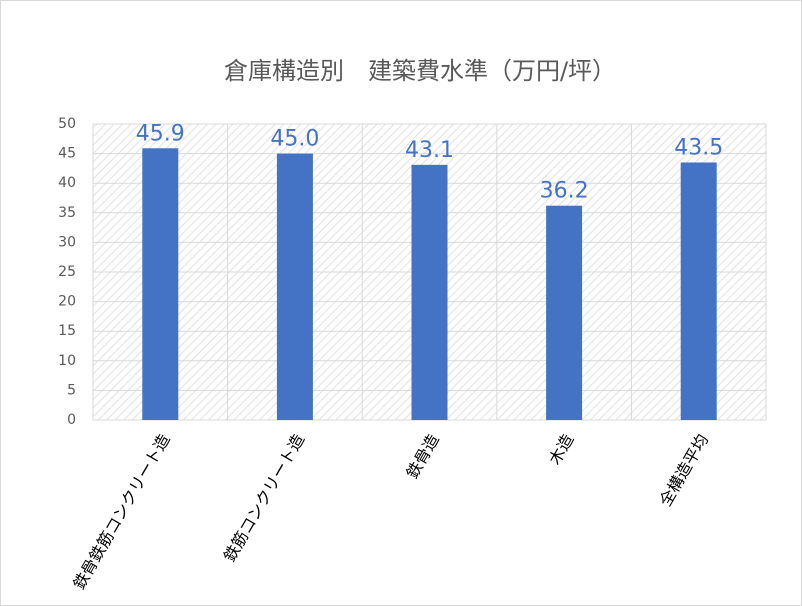  What do you see at coordinates (67, 213) in the screenshot?
I see `y-tick-label: 35` at bounding box center [67, 213].